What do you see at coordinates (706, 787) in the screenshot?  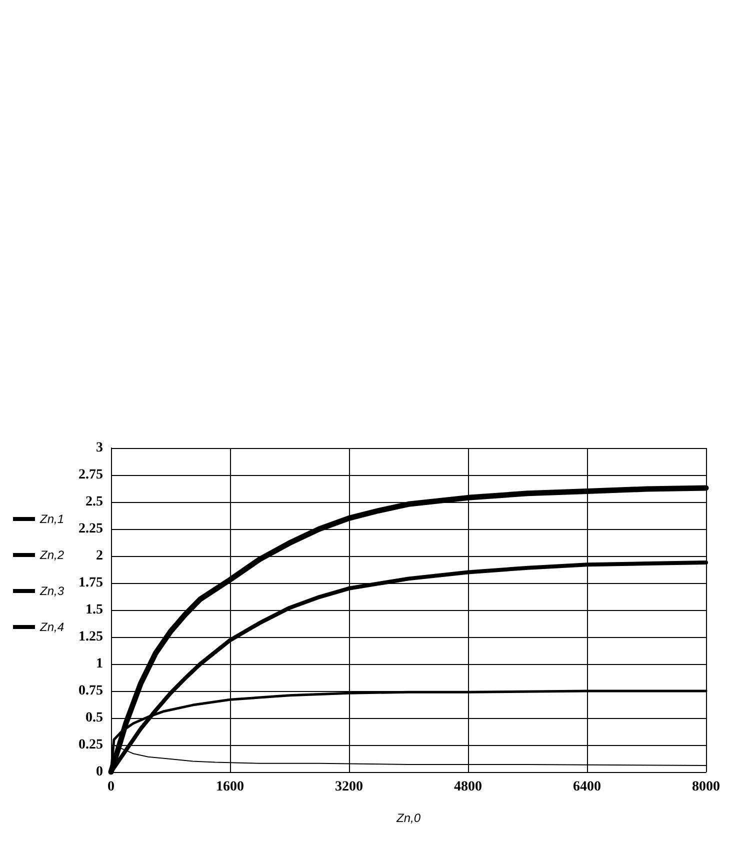 I see `x-tick-label: 8000` at bounding box center [706, 787].